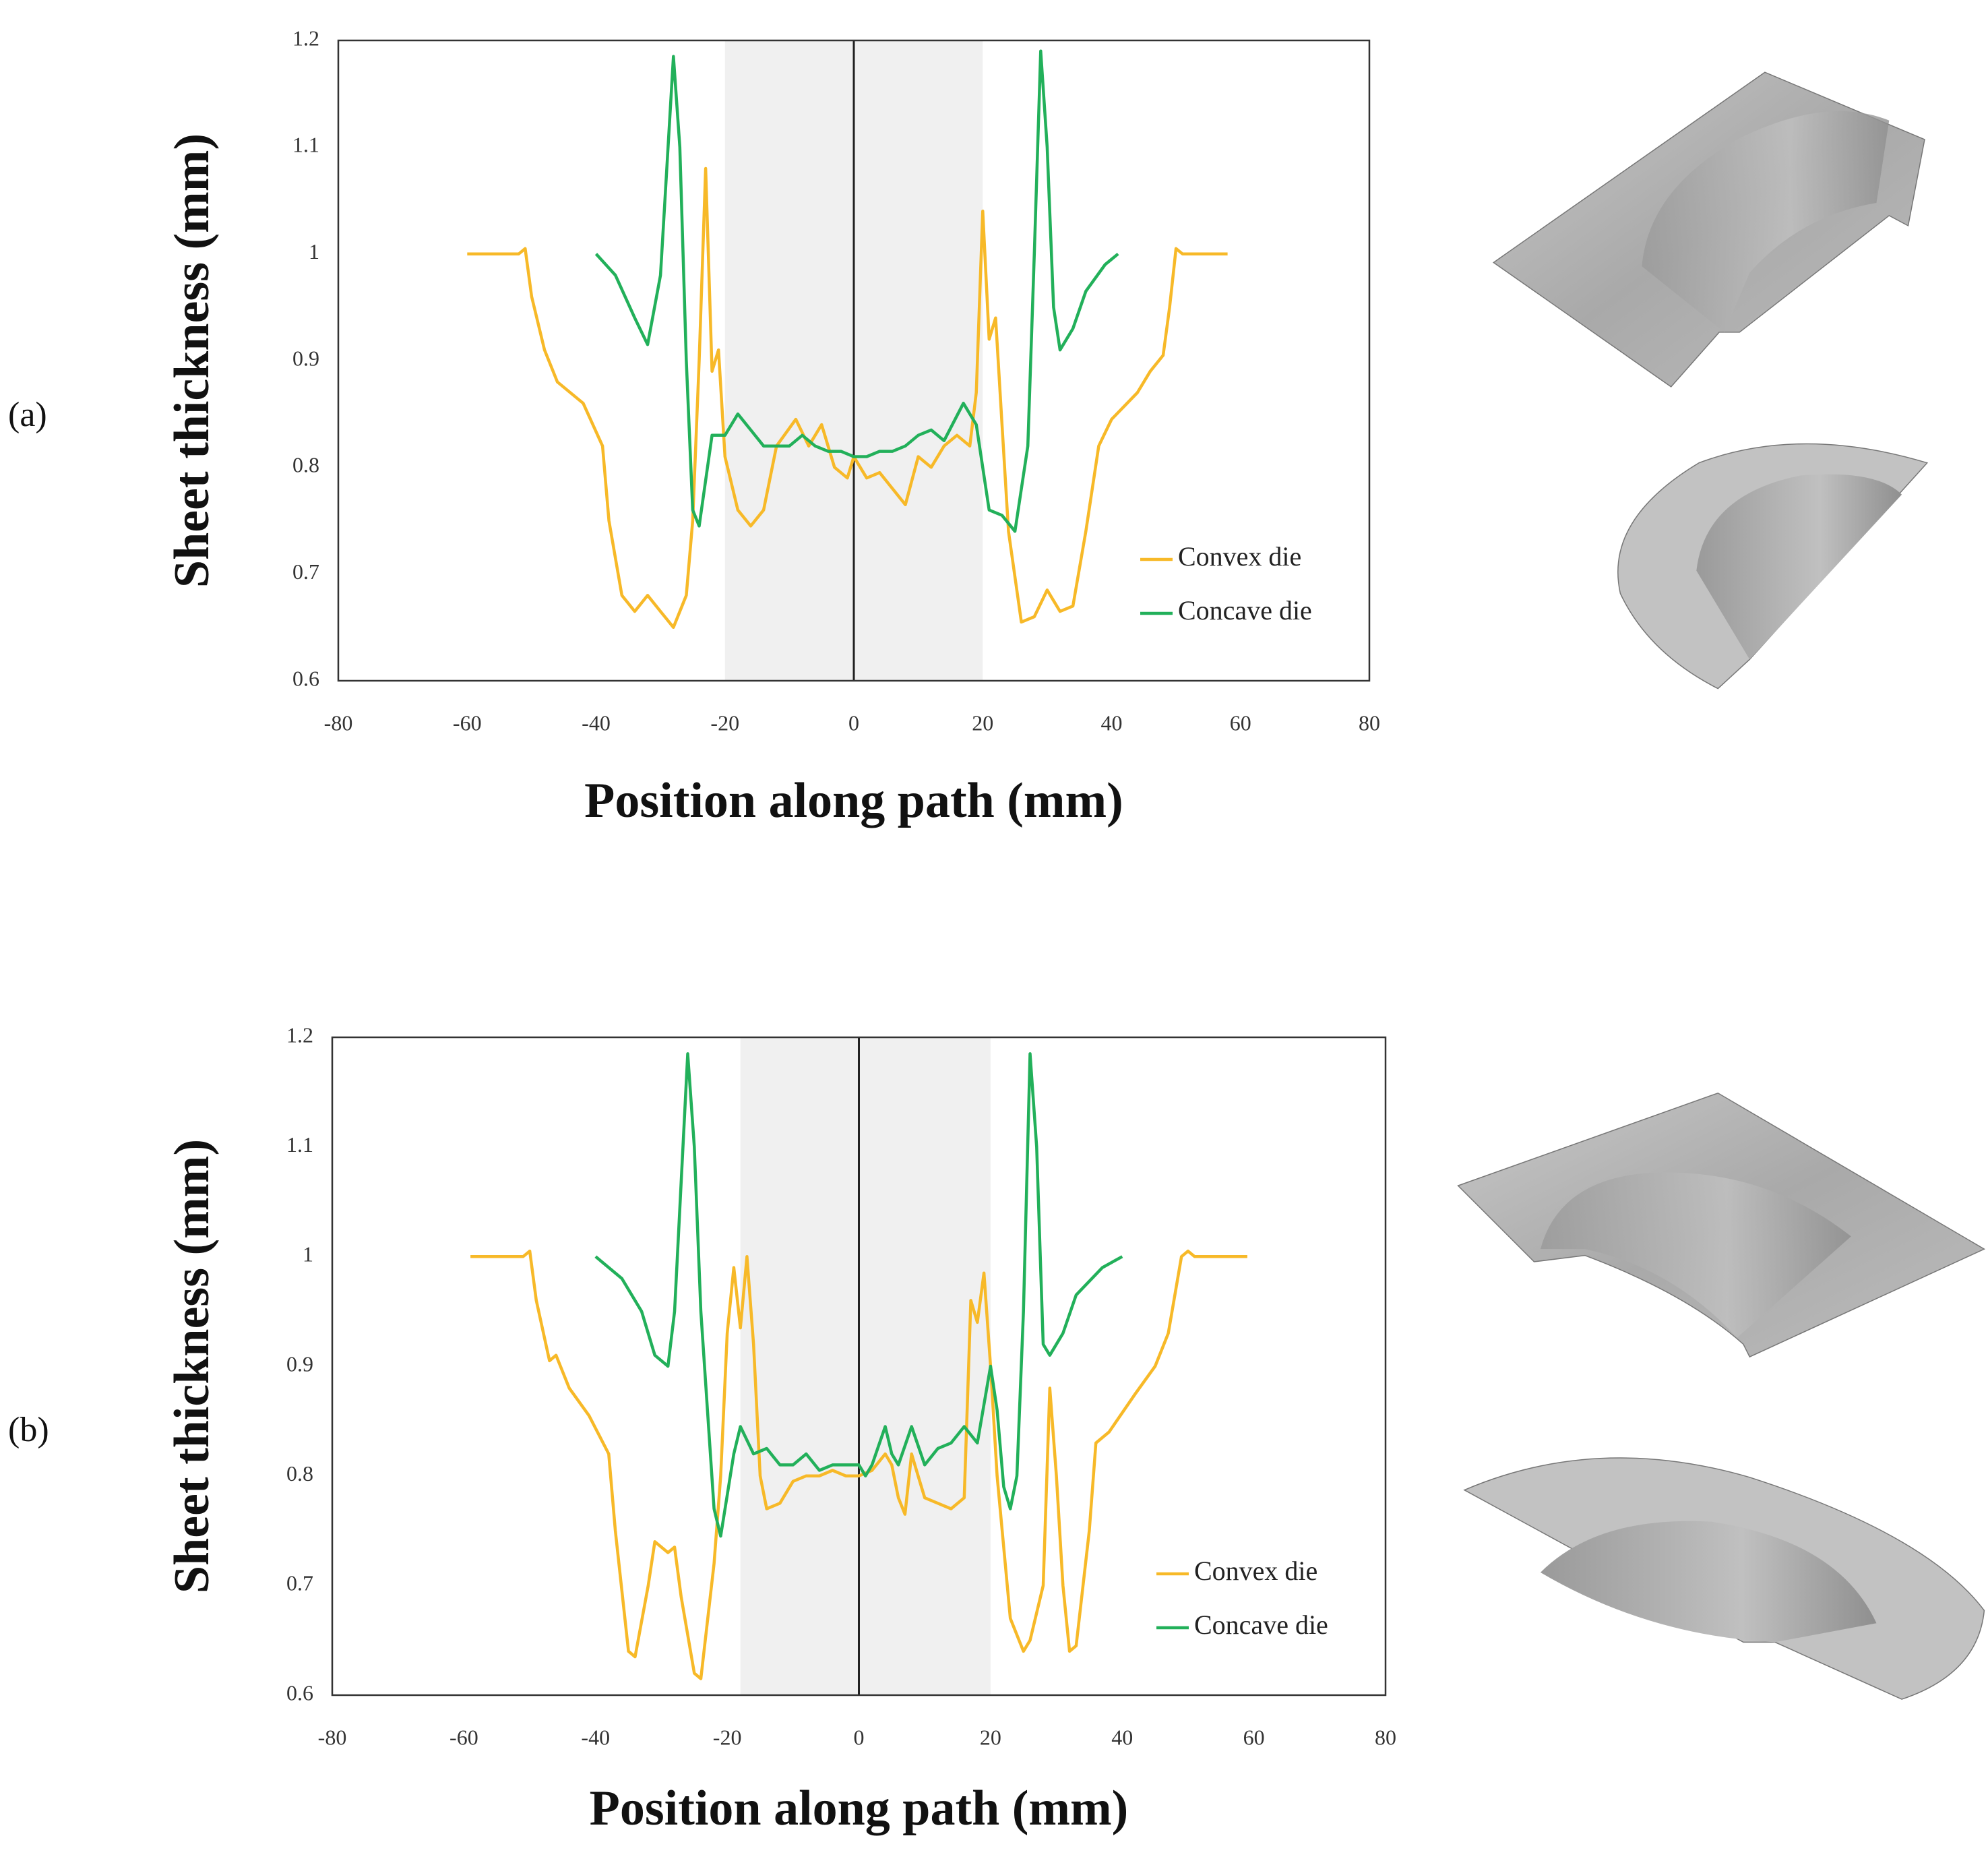 The height and width of the screenshot is (1865, 1988). Describe the element at coordinates (27, 415) in the screenshot. I see `panel-label: (a)` at that location.